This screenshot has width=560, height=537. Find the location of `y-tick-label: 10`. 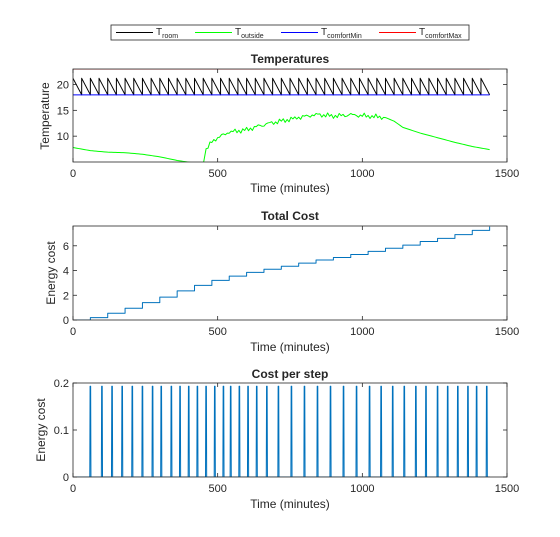

y-tick-label: 10 is located at coordinates (63, 137).